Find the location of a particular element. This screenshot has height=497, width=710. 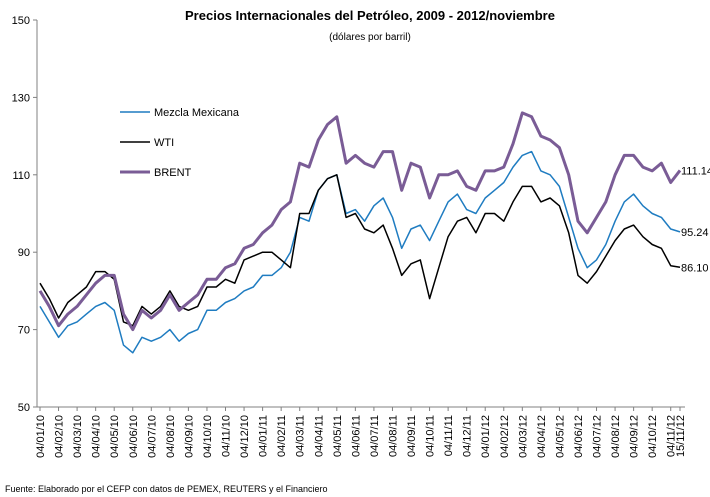

x-tick-label: 04/01/10 is located at coordinates (41, 436).